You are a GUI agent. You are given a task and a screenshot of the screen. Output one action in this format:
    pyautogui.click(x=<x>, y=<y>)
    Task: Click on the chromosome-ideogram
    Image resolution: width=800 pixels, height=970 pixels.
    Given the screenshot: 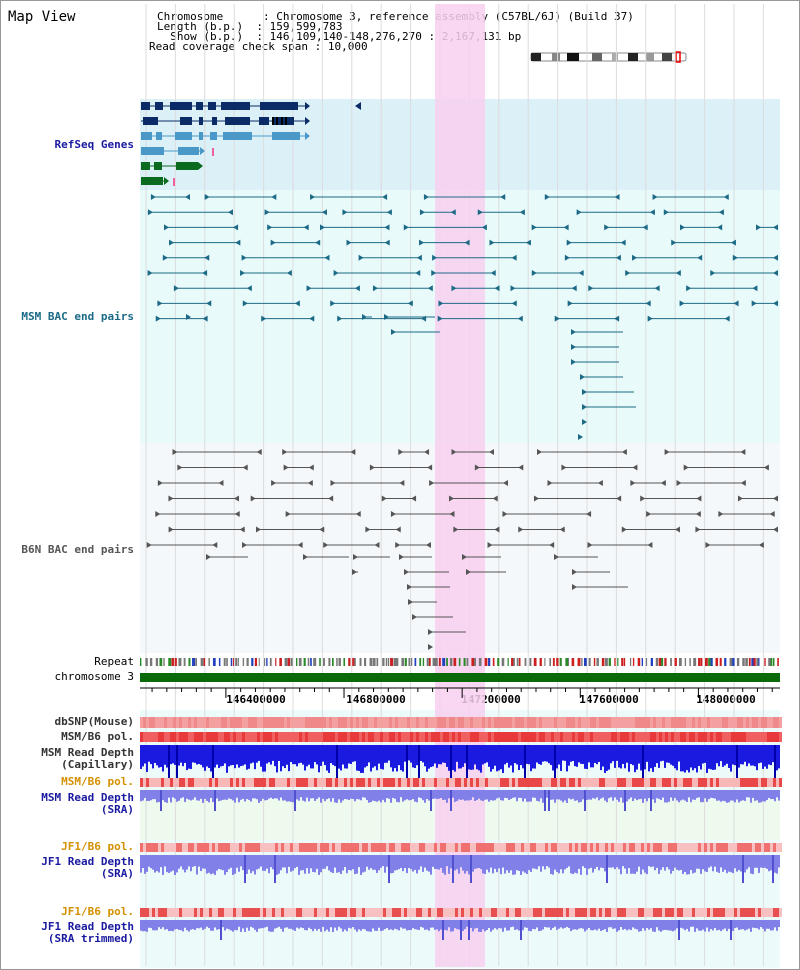 What is the action you would take?
    pyautogui.click(x=608, y=57)
    